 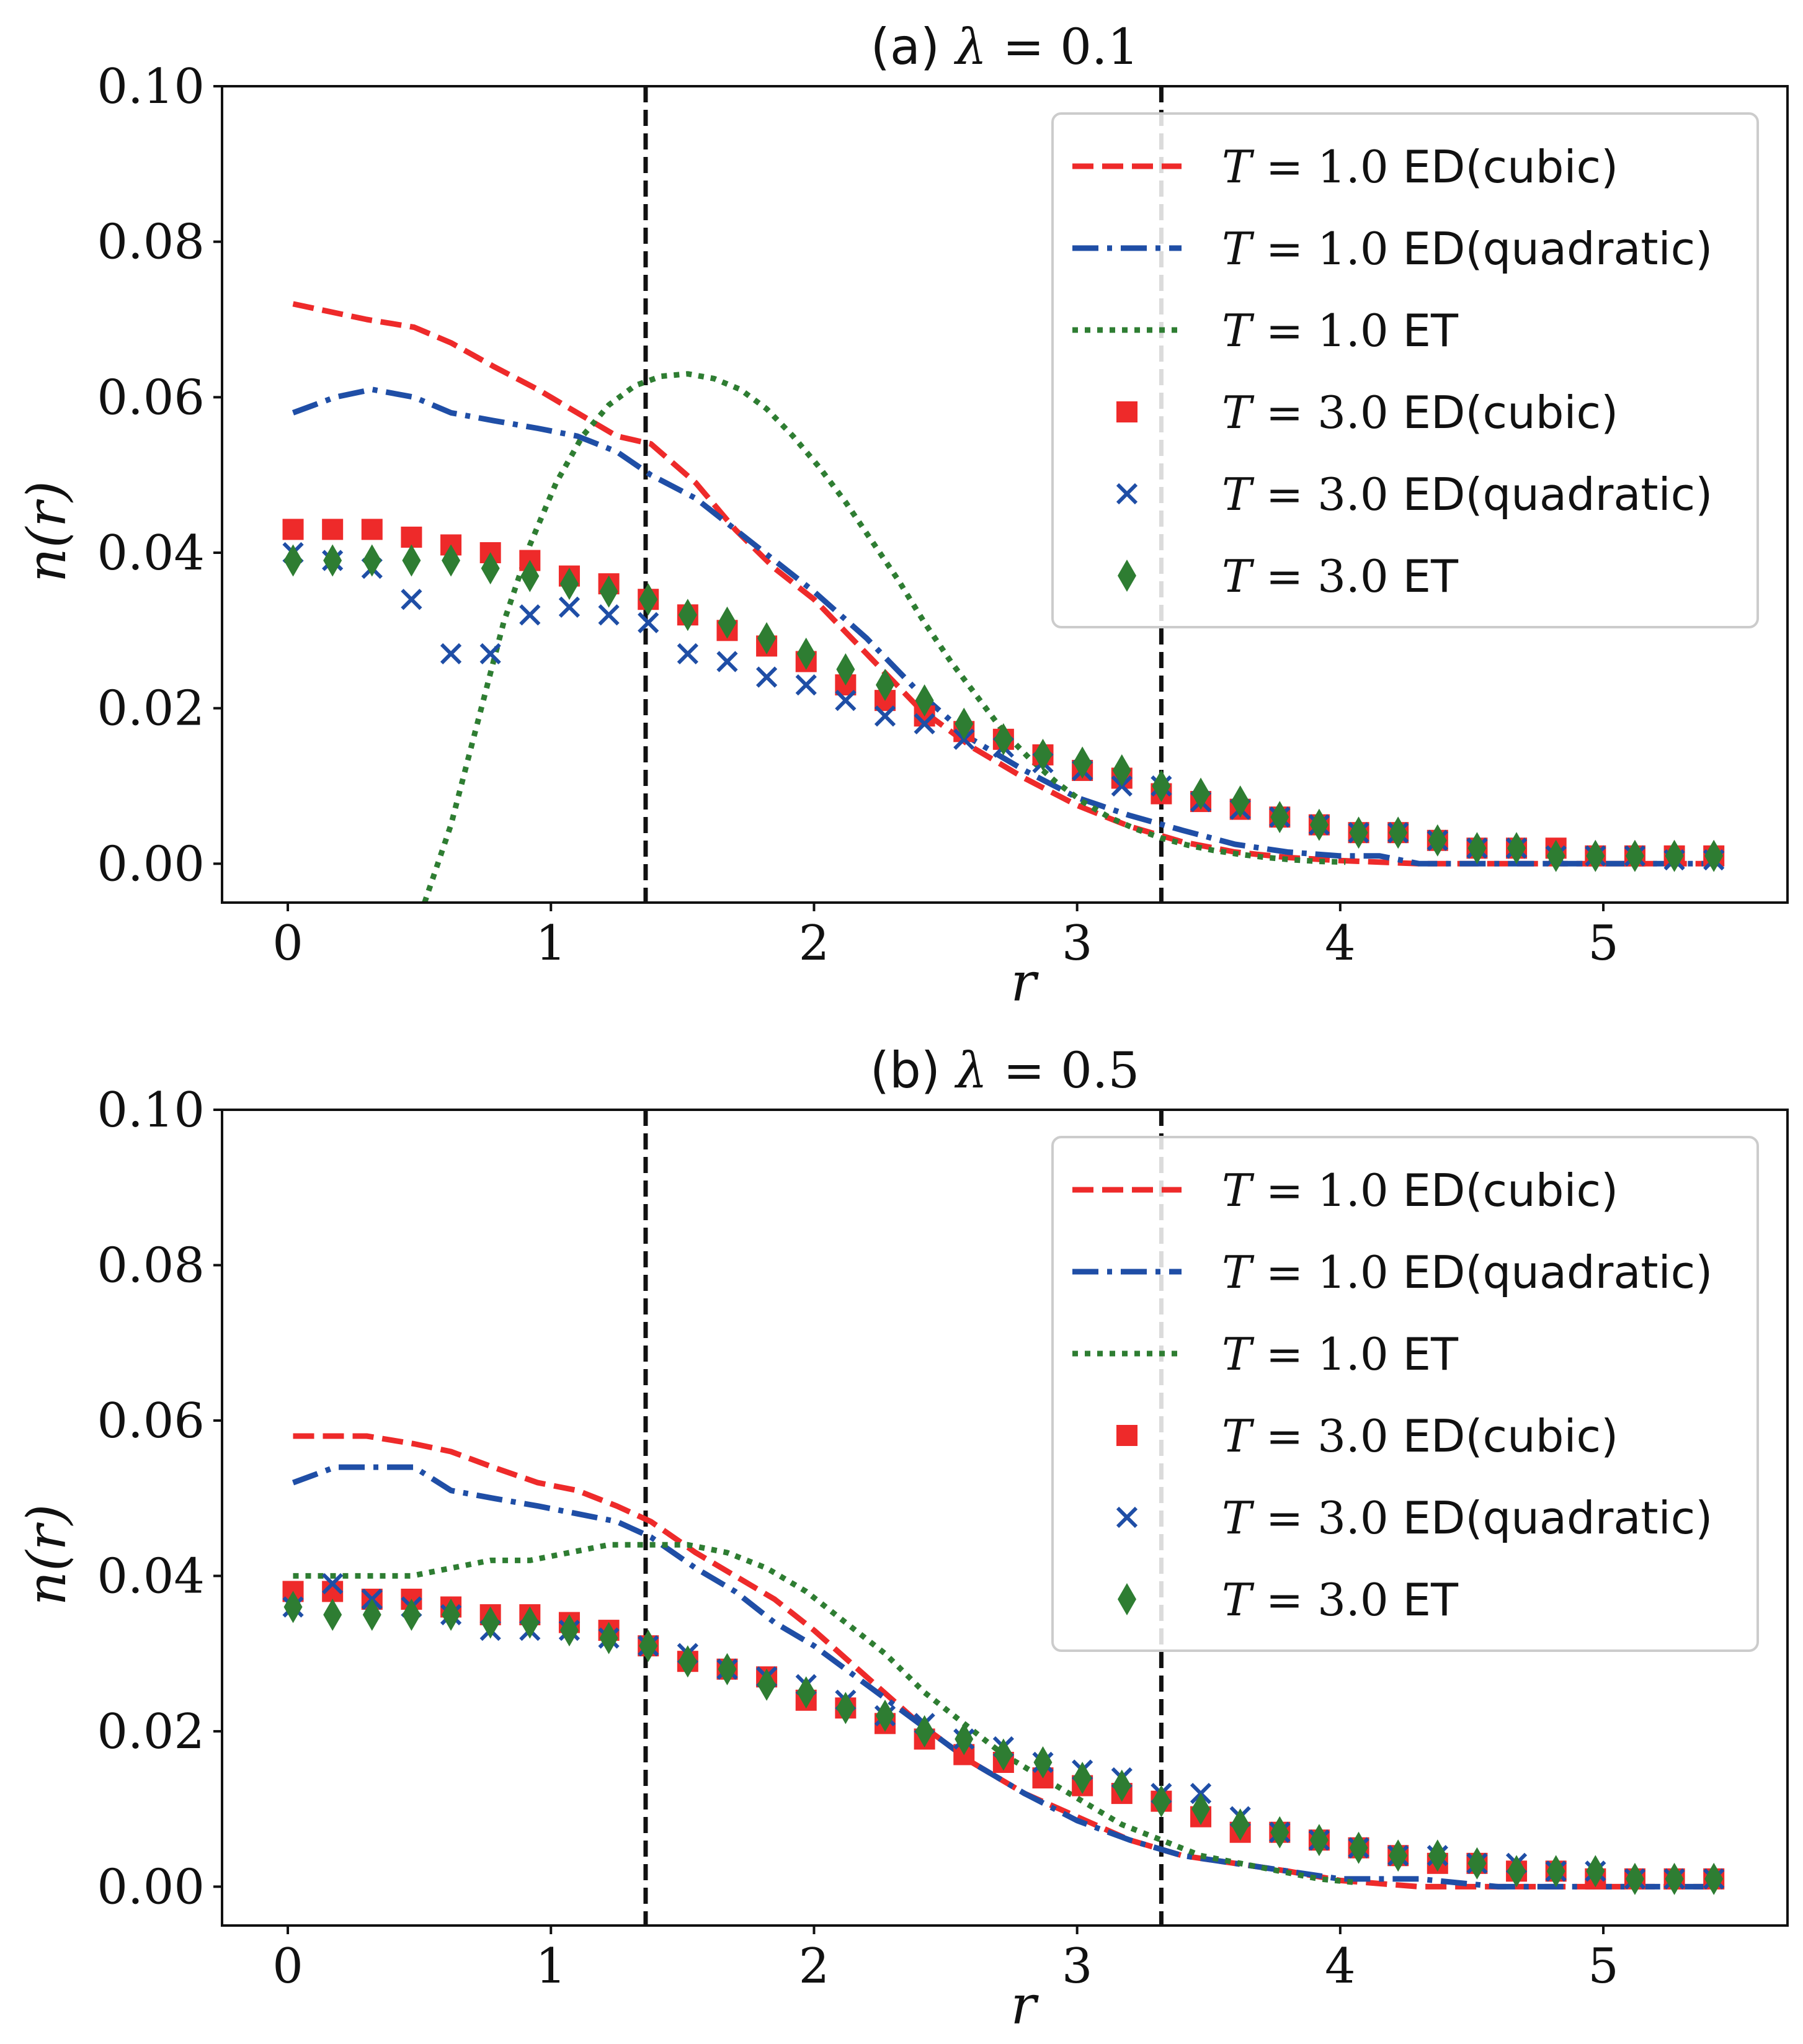 I want to click on legend-label-method: ED(cubic), so click(x=1504, y=1190).